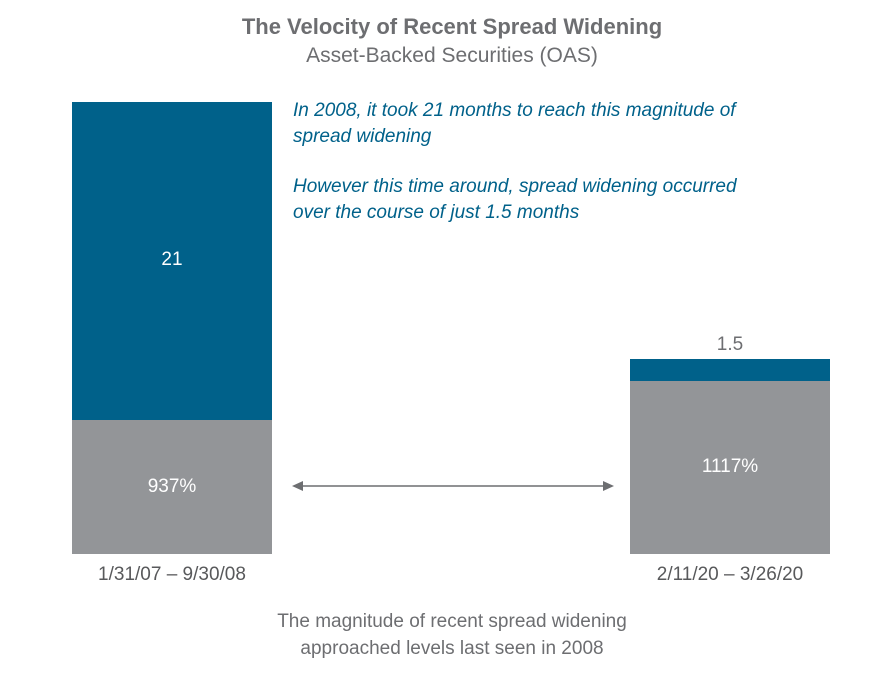  What do you see at coordinates (452, 621) in the screenshot?
I see `footer-line-1: The magnitude of recent spread widening` at bounding box center [452, 621].